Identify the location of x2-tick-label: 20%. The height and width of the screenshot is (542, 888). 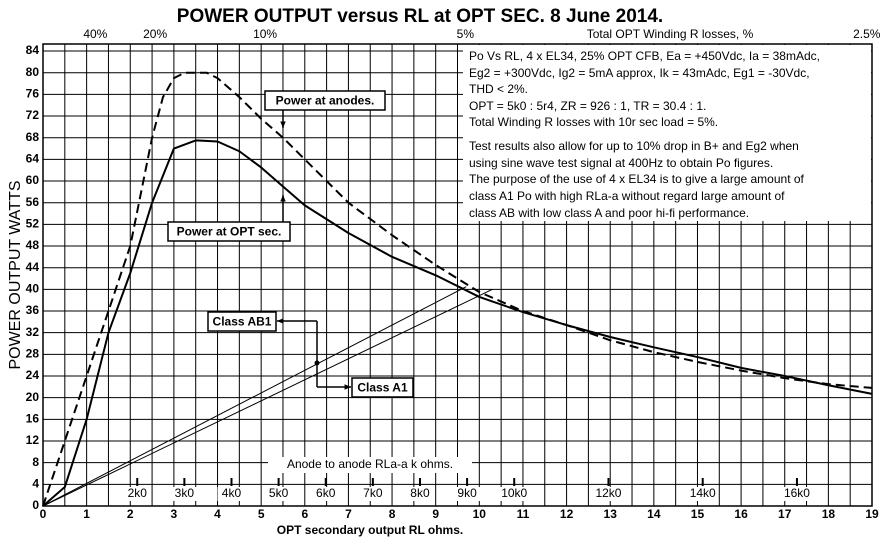
(155, 34).